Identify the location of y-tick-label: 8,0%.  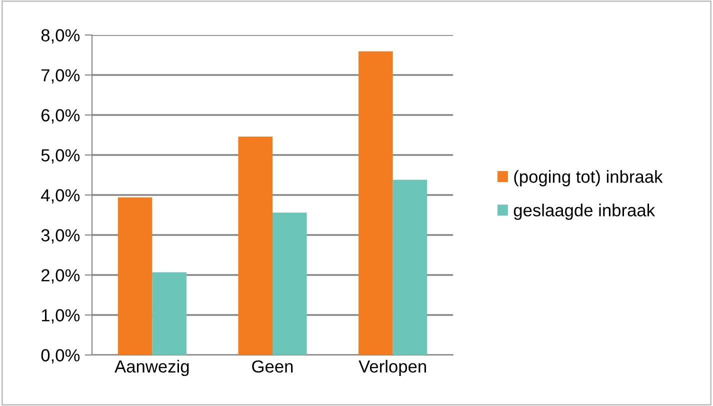
(60, 36).